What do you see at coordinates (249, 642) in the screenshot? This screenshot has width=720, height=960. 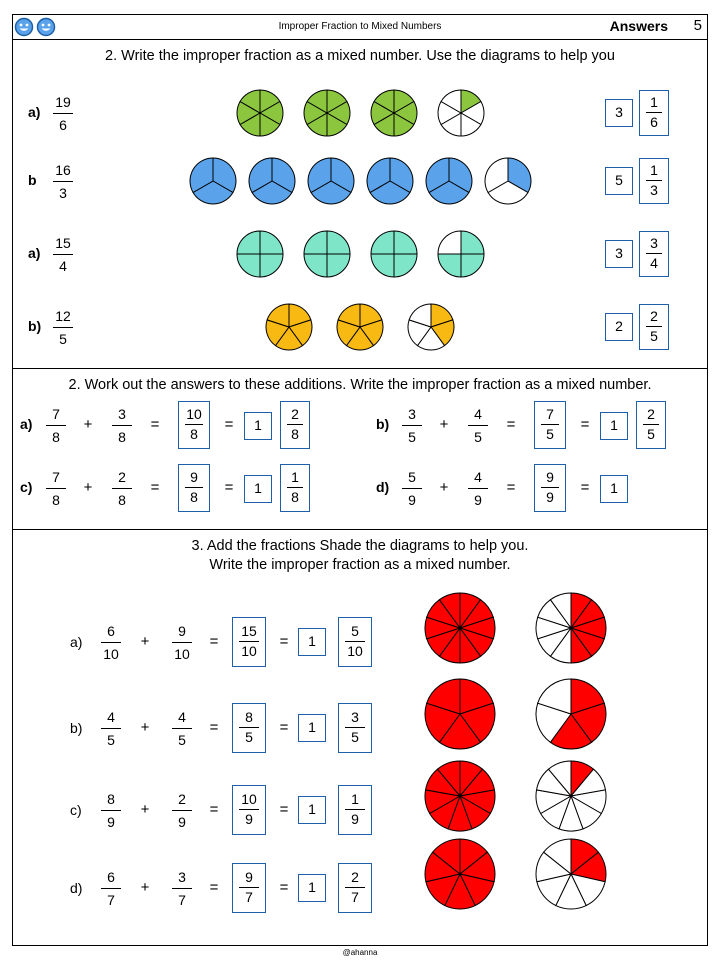 I see `sum-fraction-box: 15 10` at bounding box center [249, 642].